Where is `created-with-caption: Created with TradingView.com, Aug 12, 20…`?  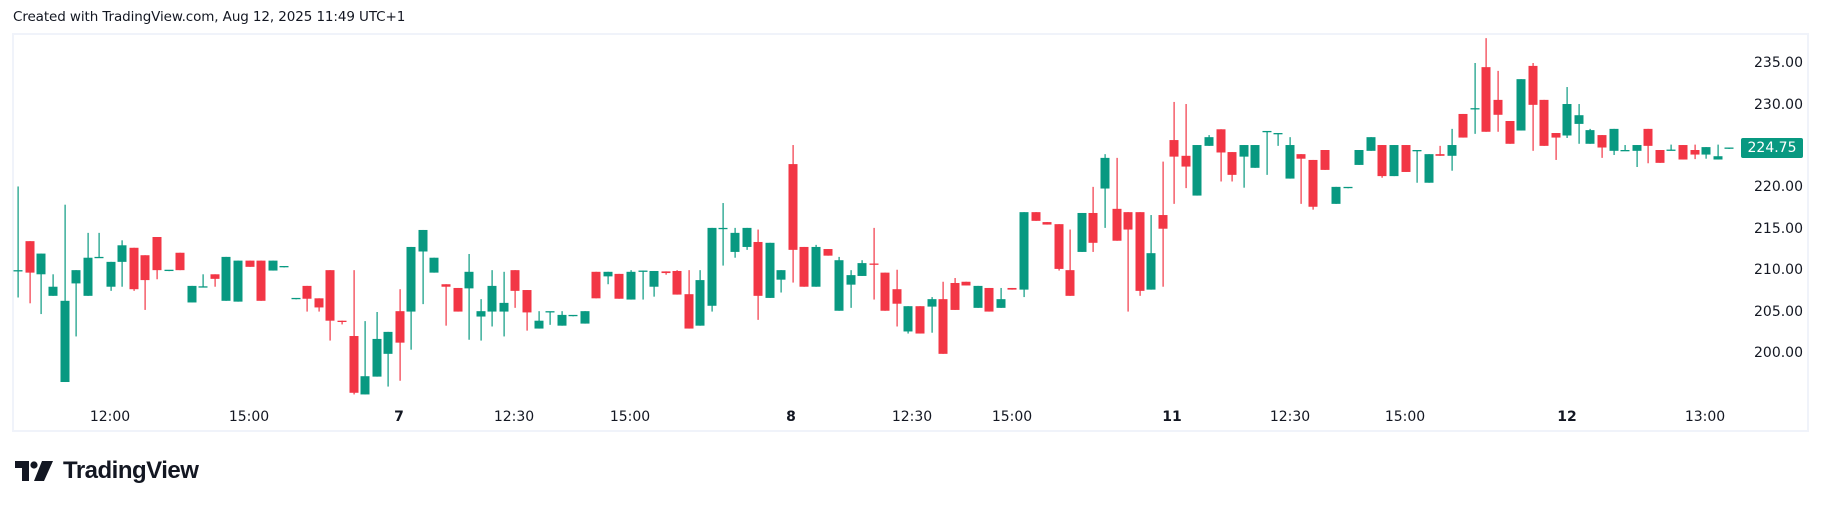 created-with-caption: Created with TradingView.com, Aug 12, 20… is located at coordinates (209, 17).